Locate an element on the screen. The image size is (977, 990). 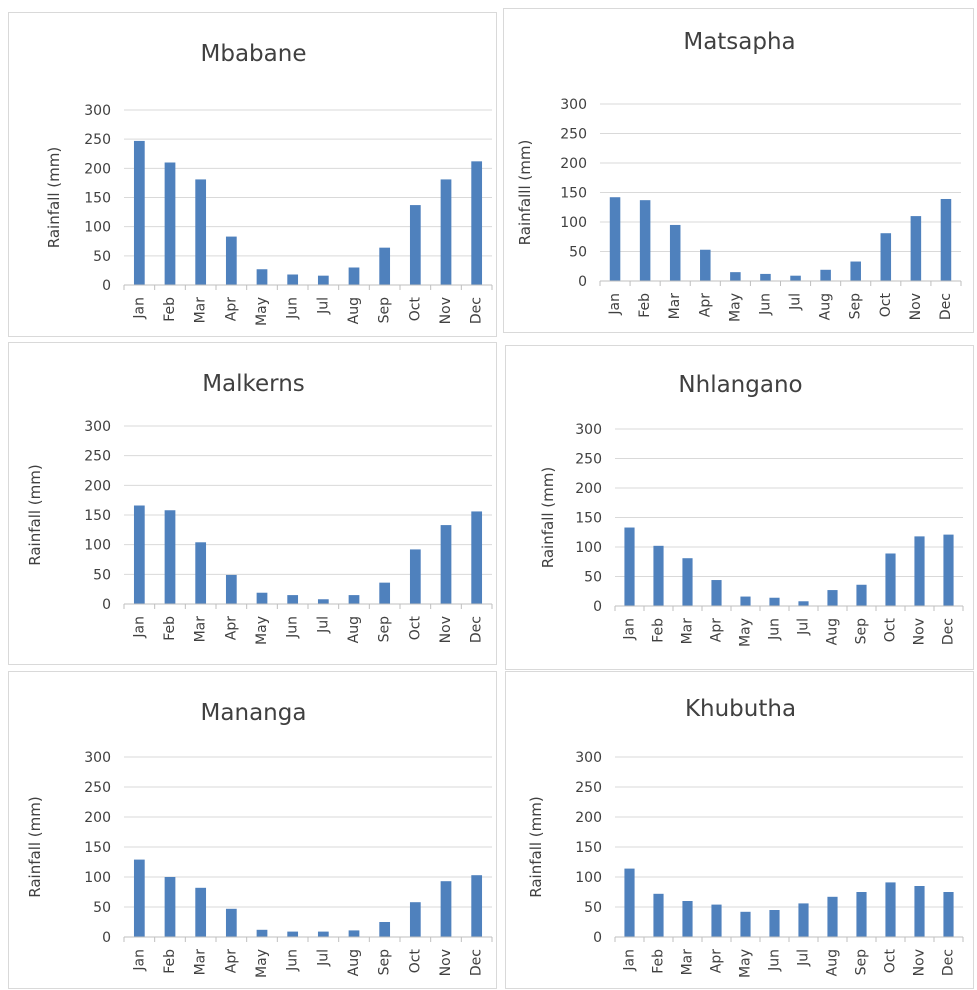
bar-matsapha-oct is located at coordinates (886, 257).